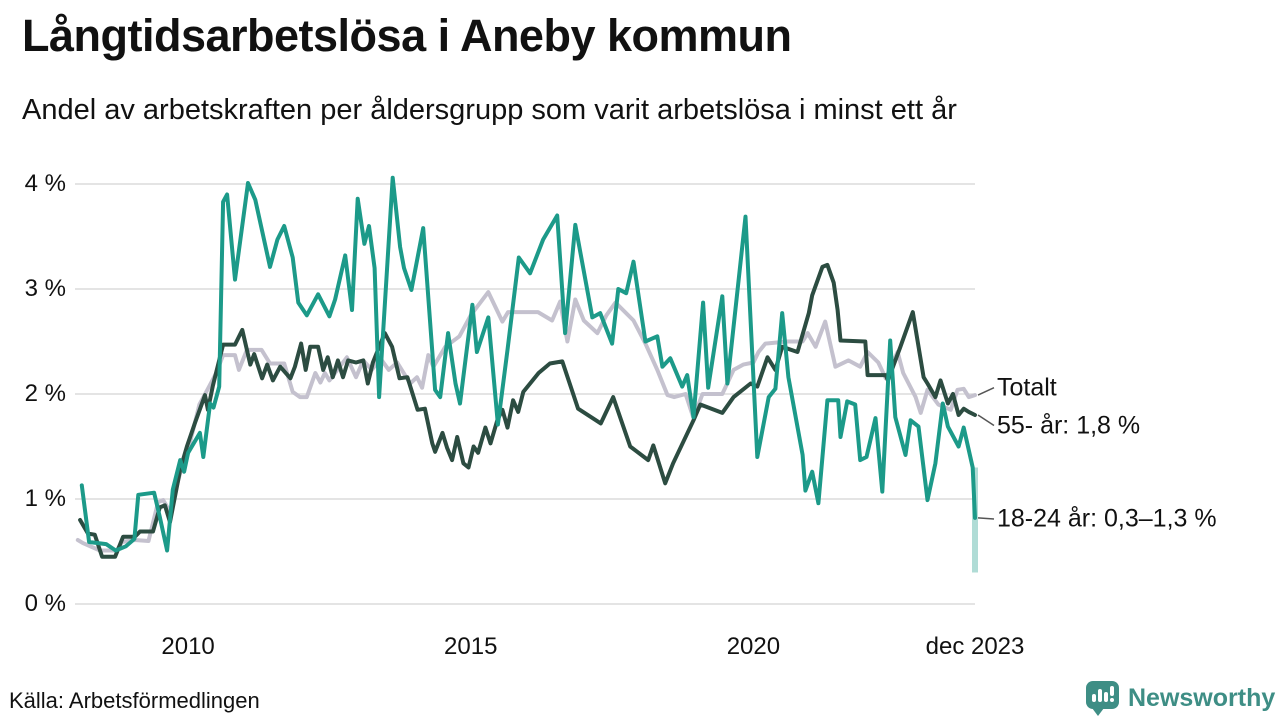  Describe the element at coordinates (1202, 698) in the screenshot. I see `brand-name: Newsworthy` at that location.